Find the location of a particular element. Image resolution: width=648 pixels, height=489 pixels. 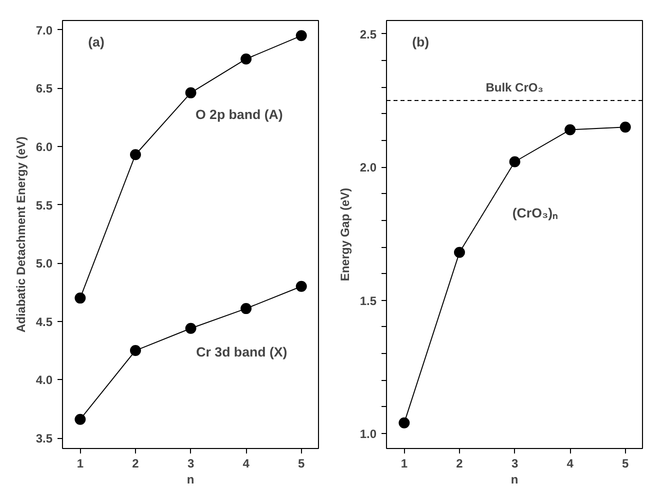

y-tick-label: 6.0 is located at coordinates (44, 147).